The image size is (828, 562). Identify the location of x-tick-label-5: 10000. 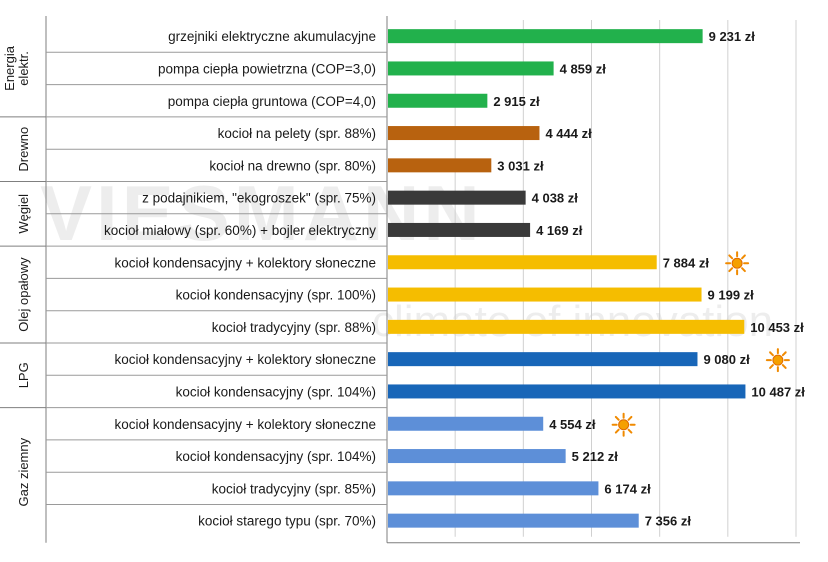
(728, 560).